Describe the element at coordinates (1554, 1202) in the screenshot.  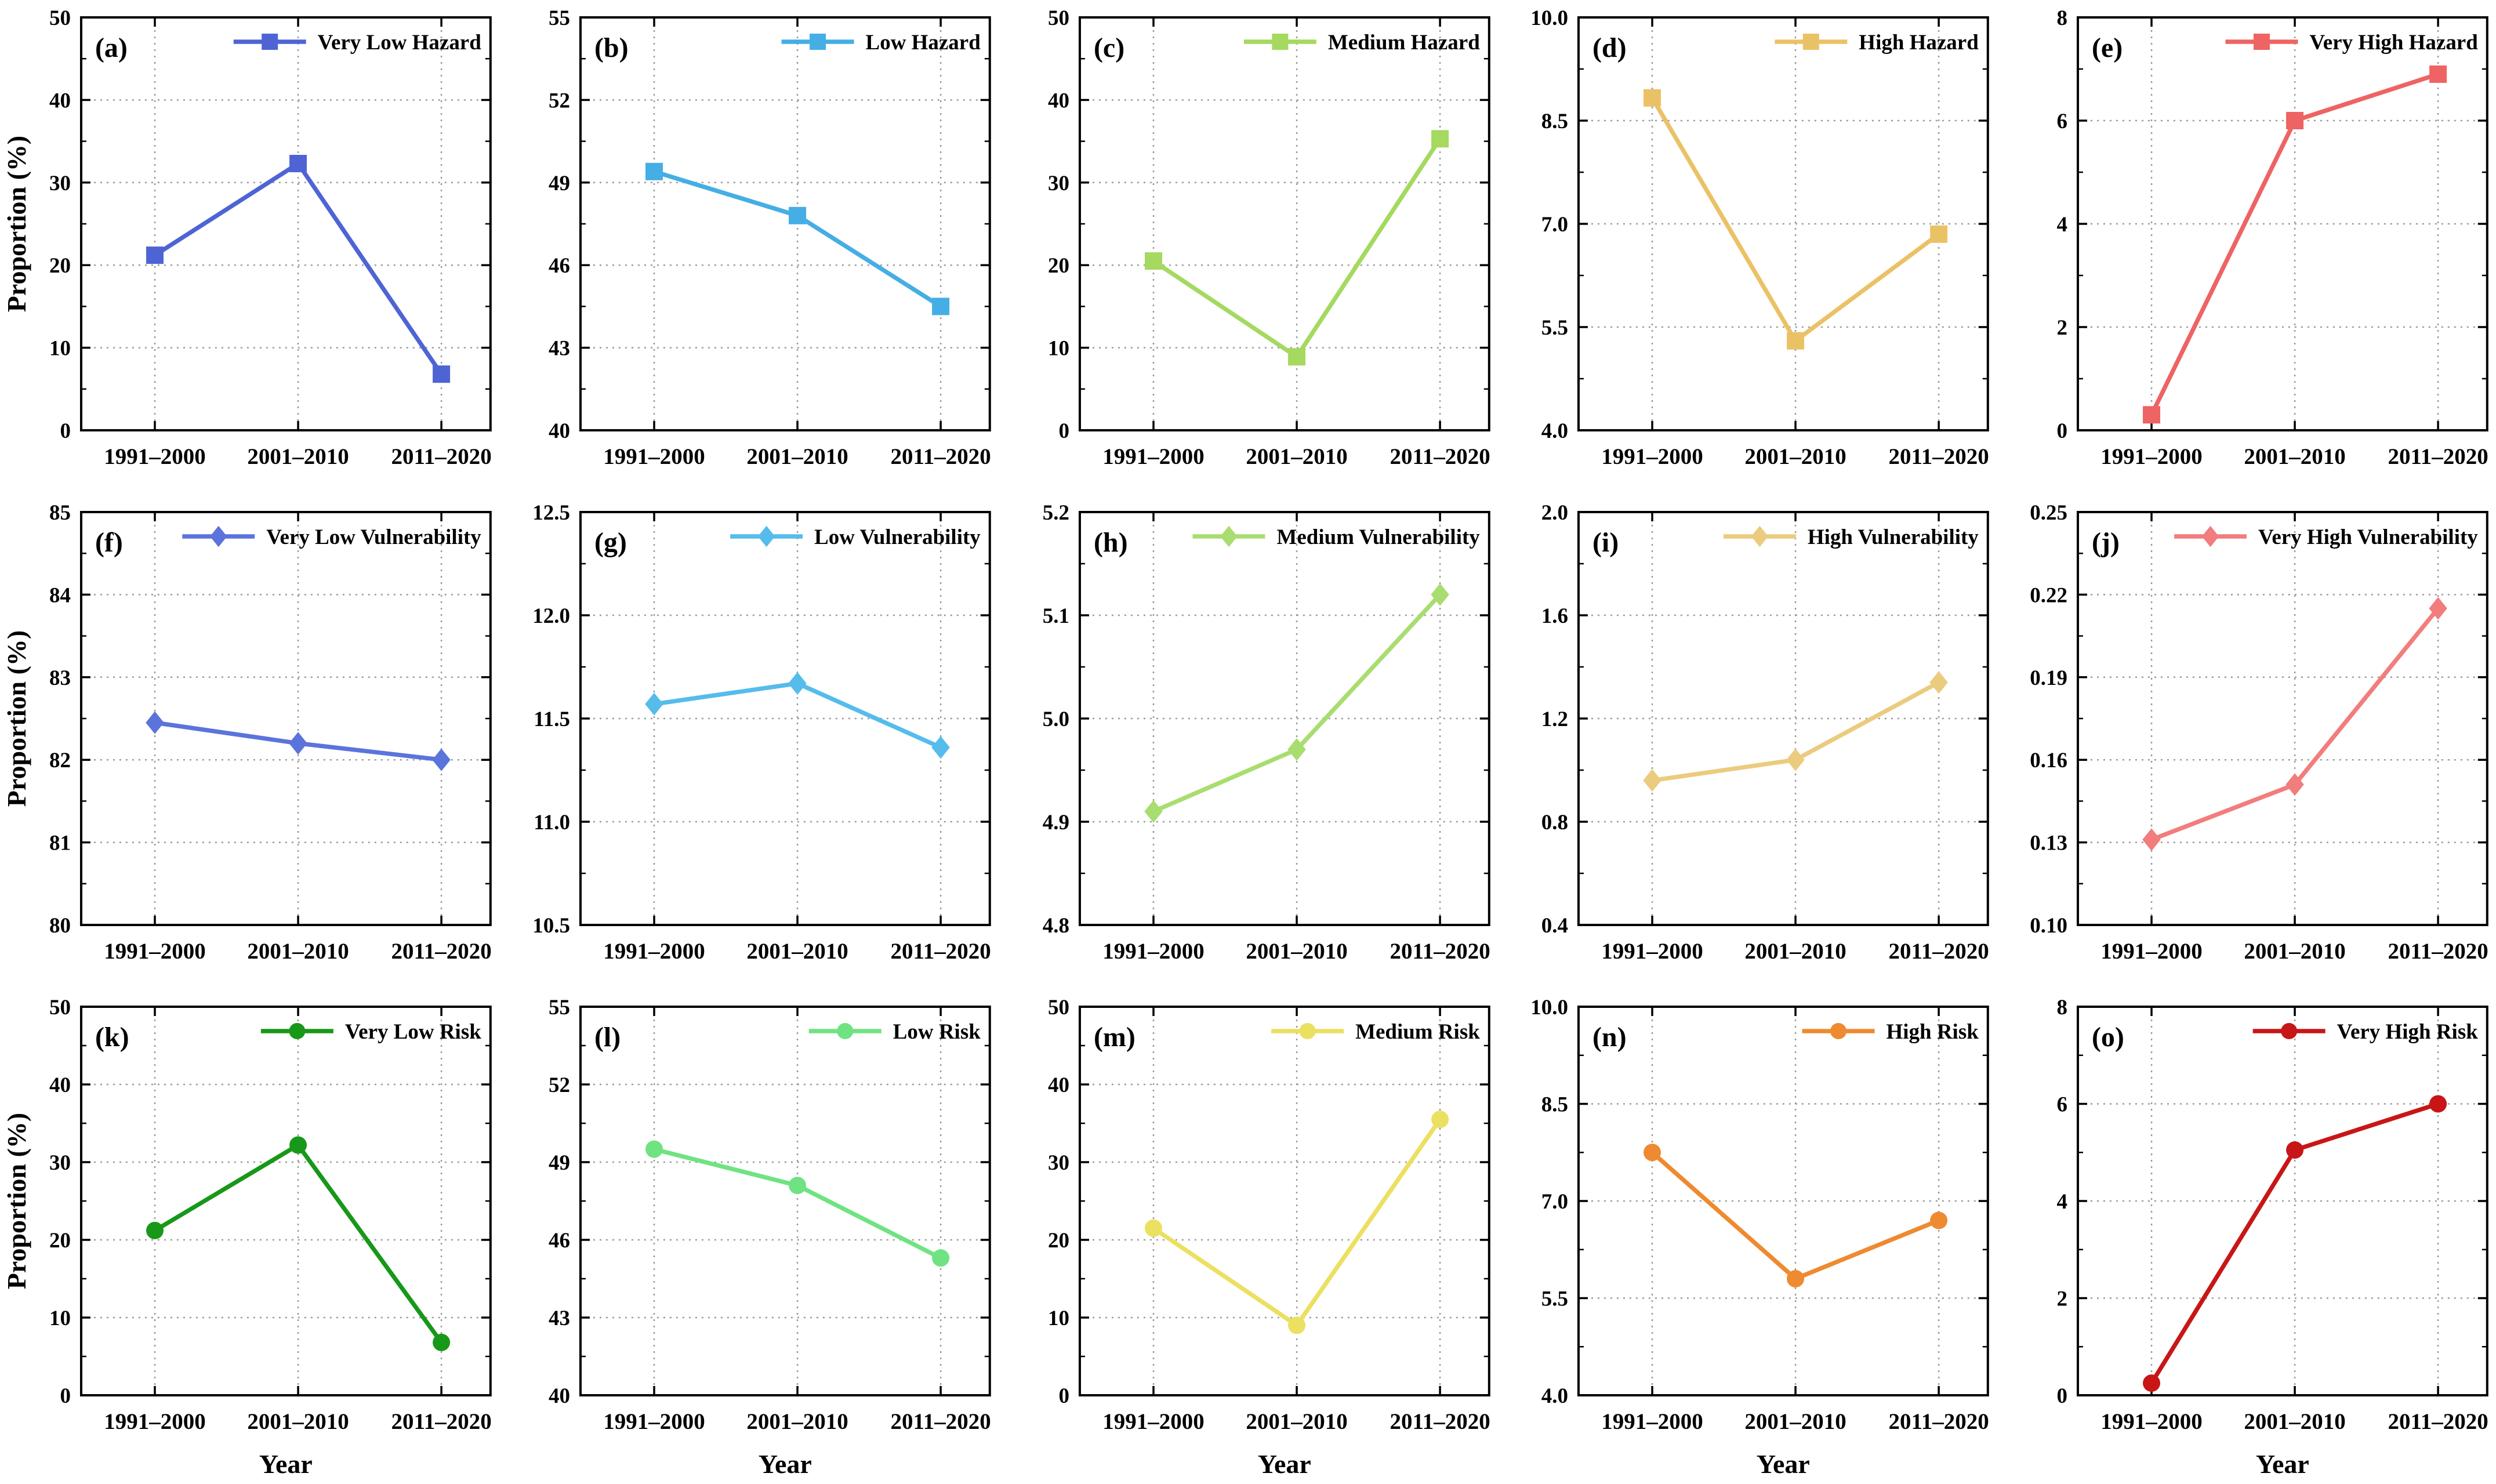
I see `y-tick-label: 7.0` at that location.